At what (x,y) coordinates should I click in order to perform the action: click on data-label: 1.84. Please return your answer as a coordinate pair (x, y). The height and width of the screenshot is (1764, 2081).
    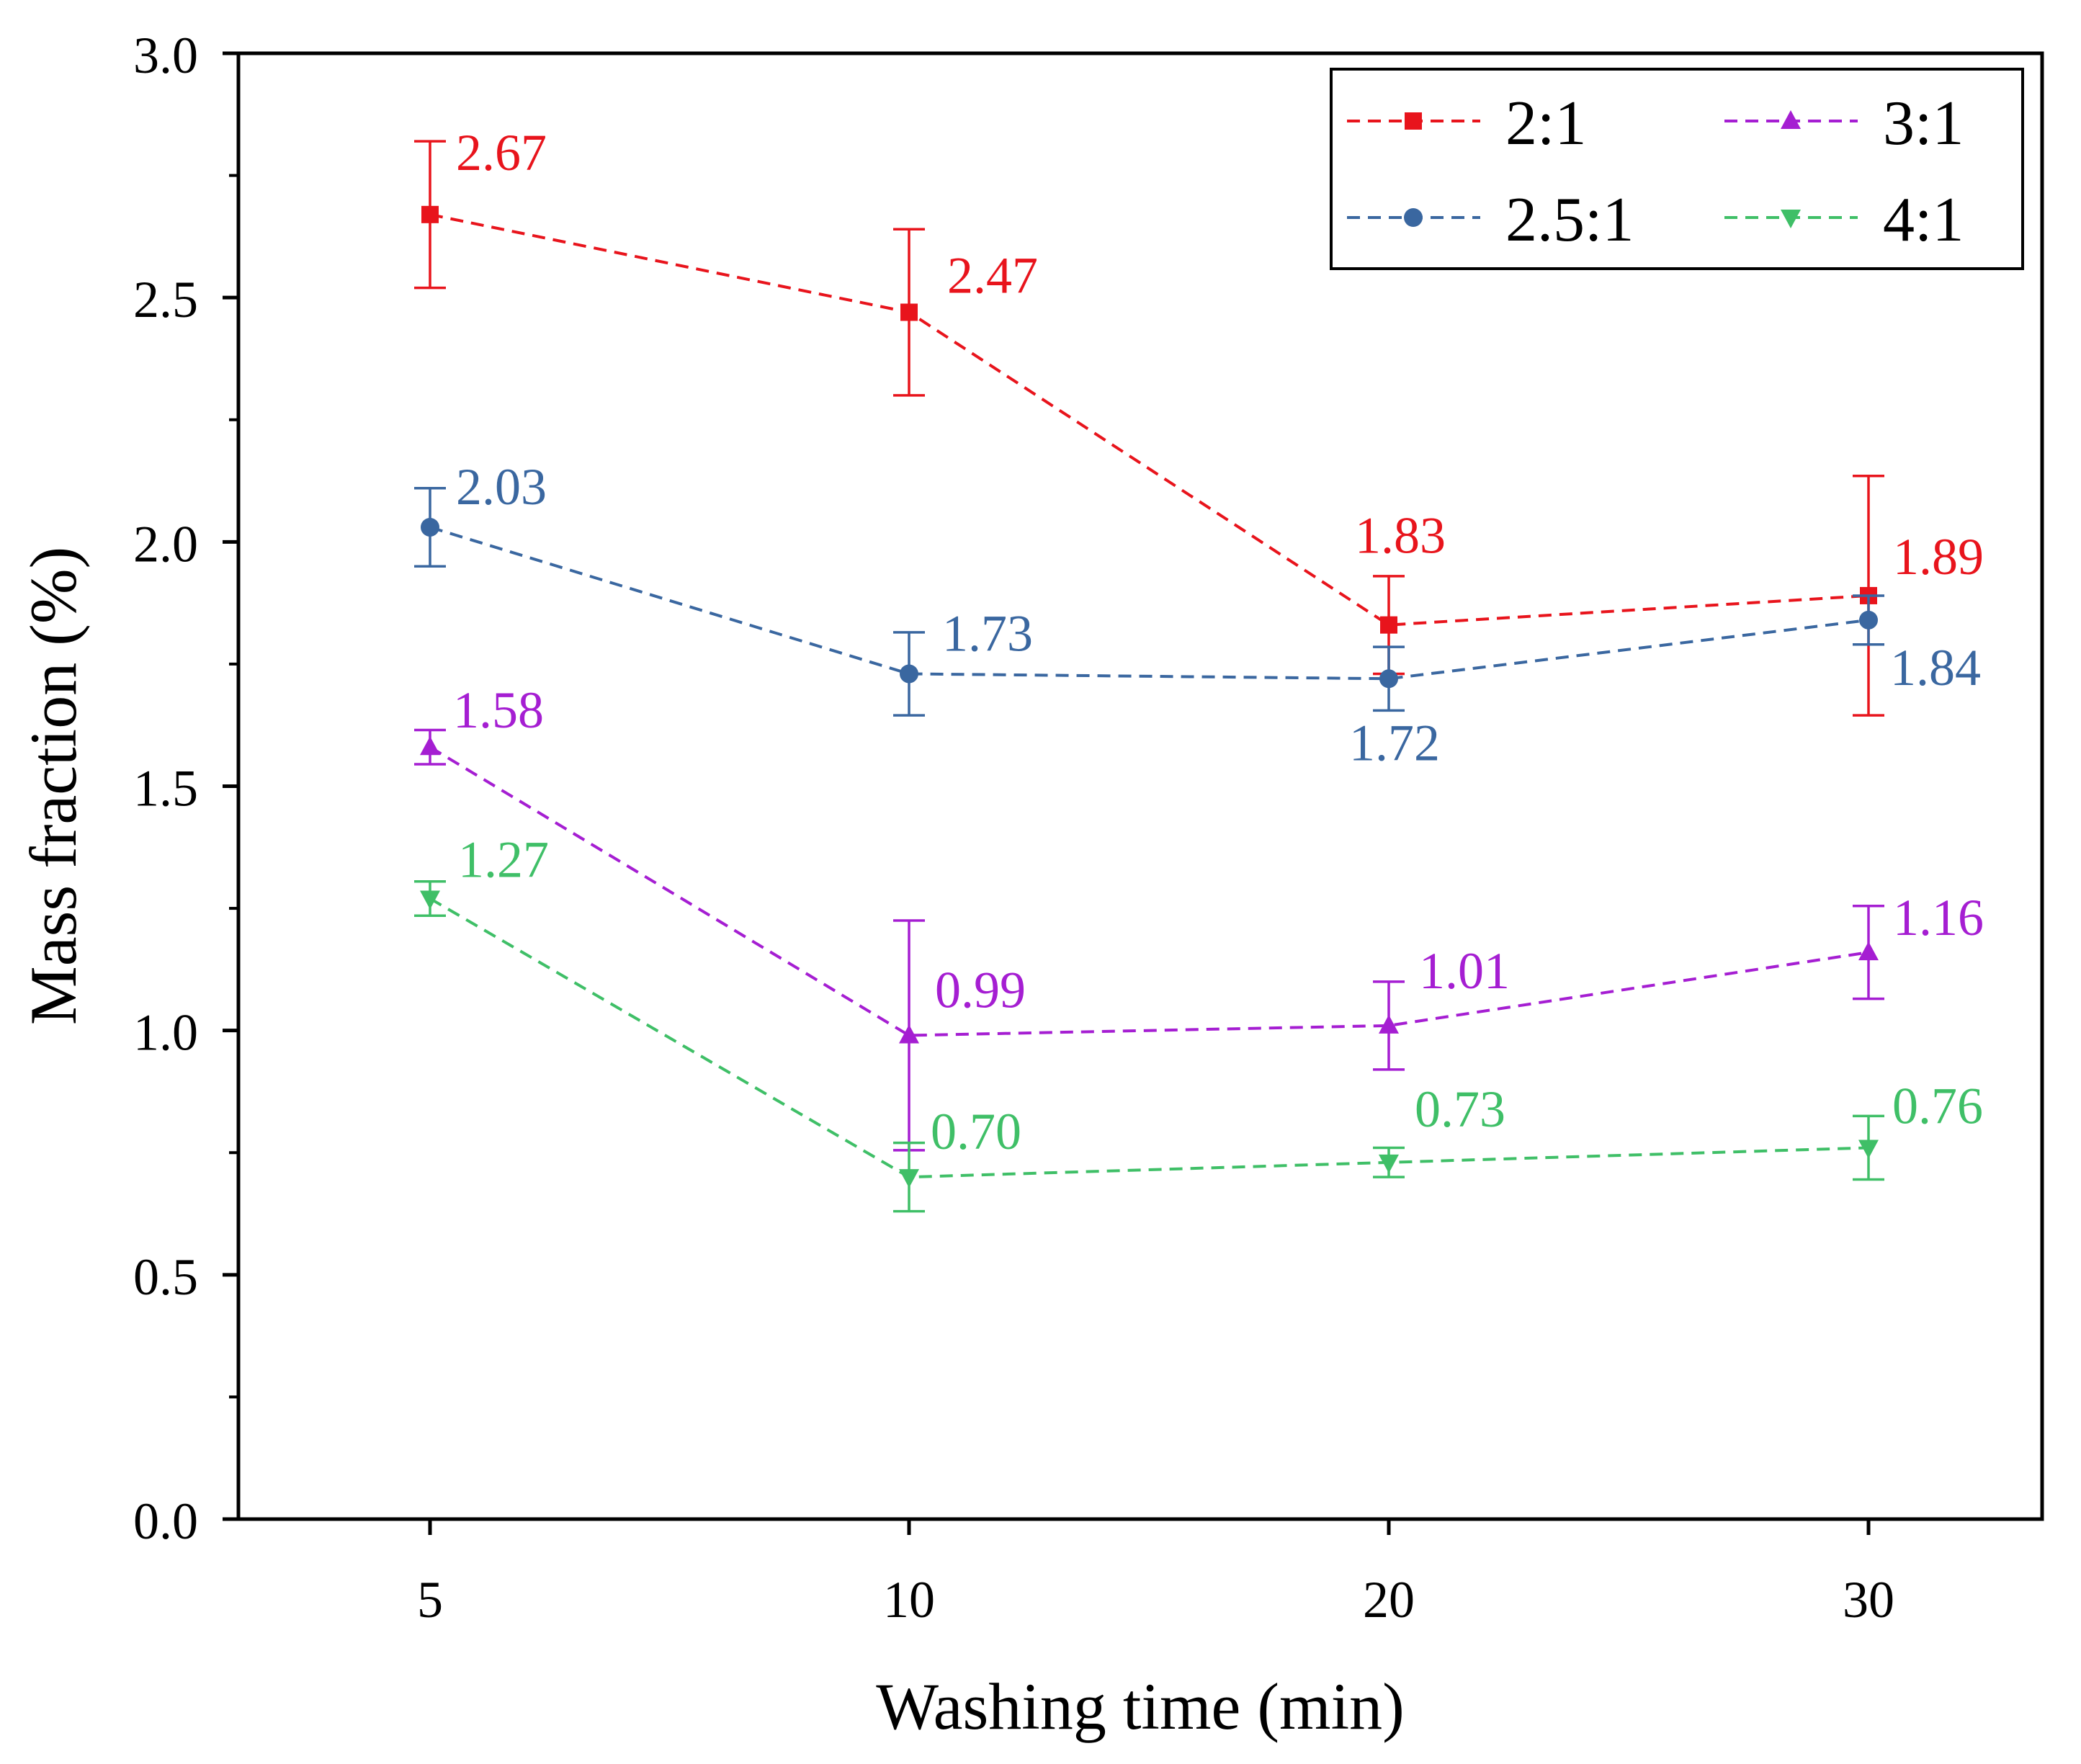
    Looking at the image, I should click on (1935, 668).